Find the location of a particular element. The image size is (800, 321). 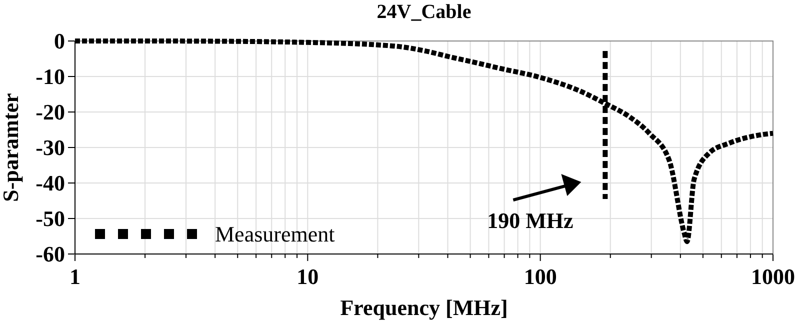

x-tick-label: 1000 is located at coordinates (773, 276).